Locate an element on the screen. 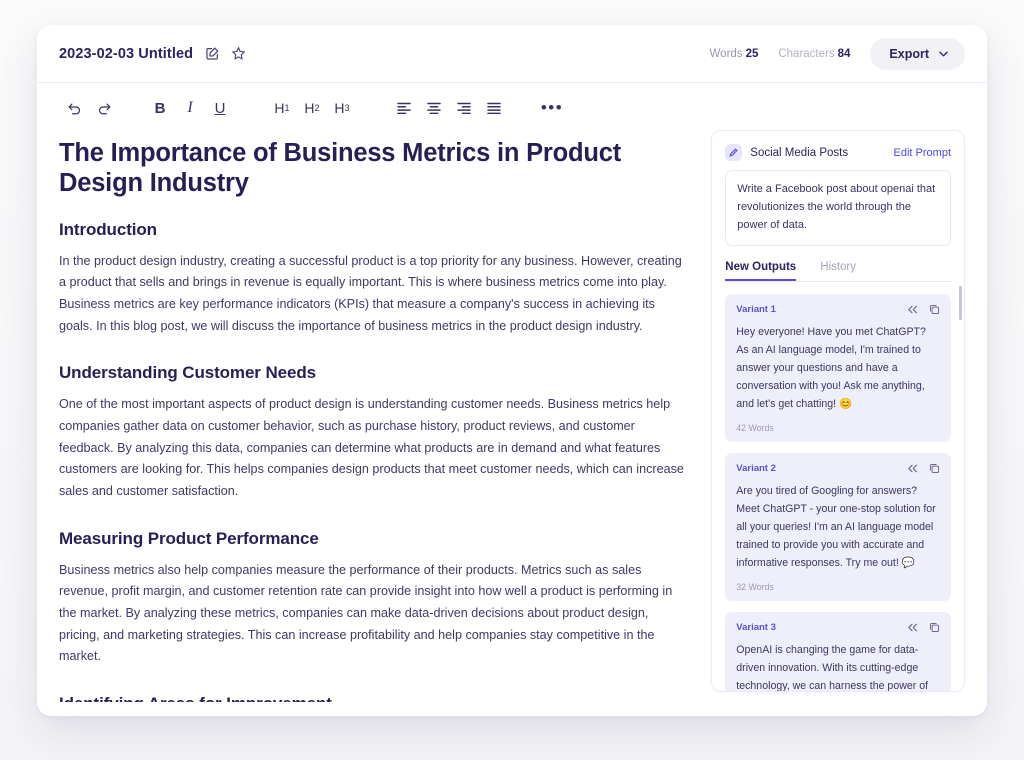  word-count-value: 25 is located at coordinates (752, 53).